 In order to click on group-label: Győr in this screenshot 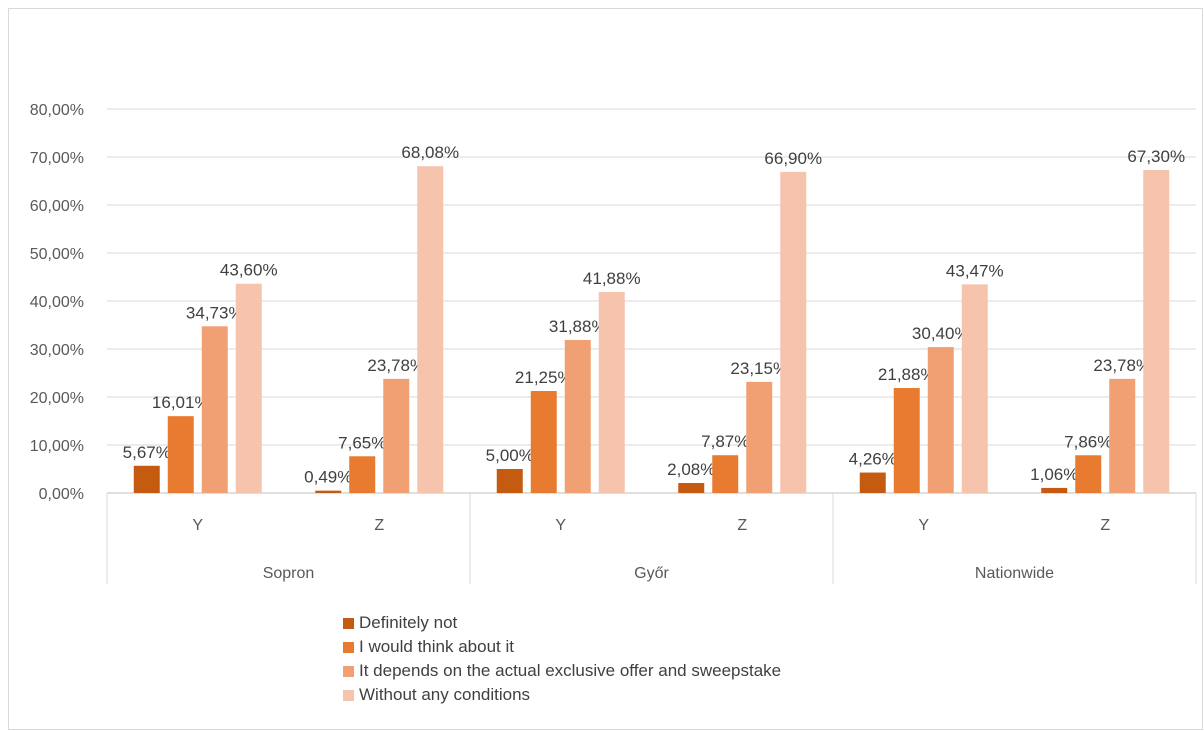, I will do `click(651, 573)`.